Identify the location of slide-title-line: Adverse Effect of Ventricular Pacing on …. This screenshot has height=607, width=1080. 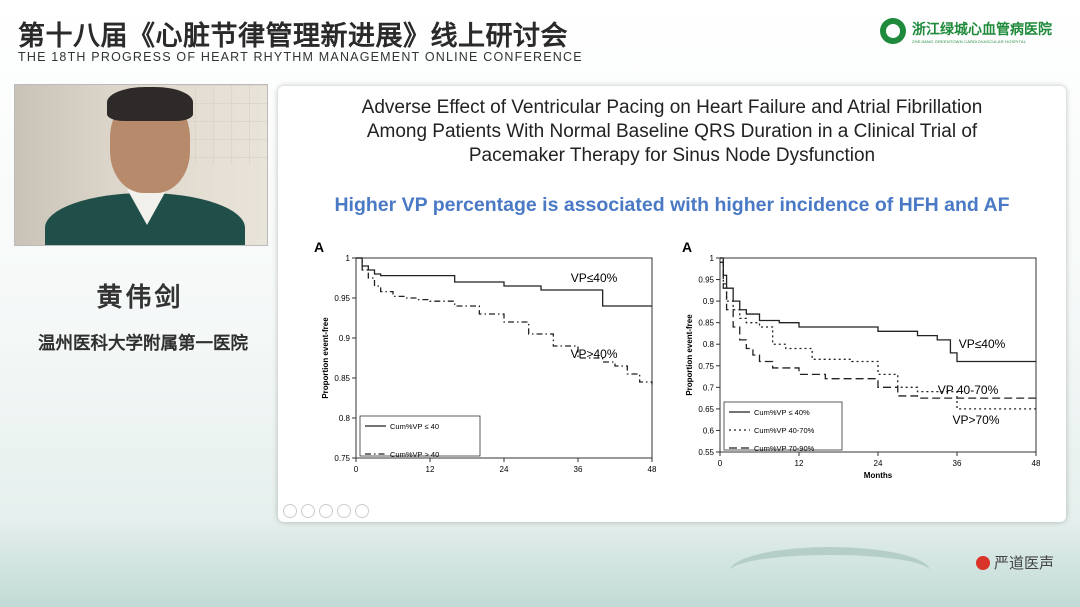
(672, 107).